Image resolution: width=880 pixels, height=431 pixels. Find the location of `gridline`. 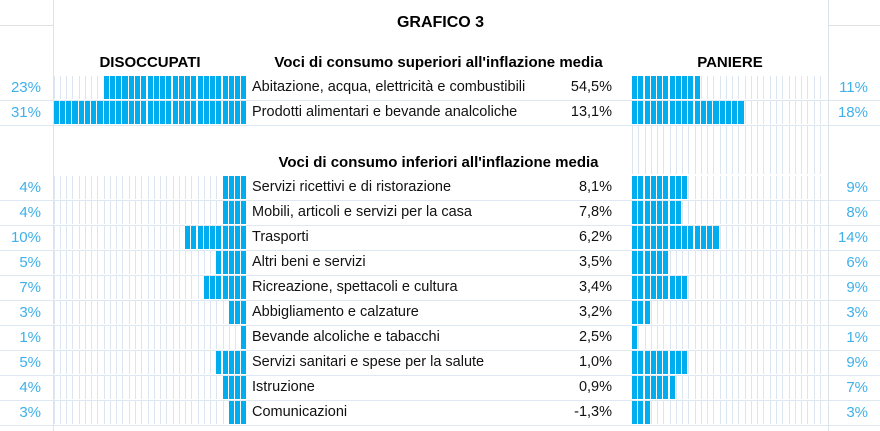

gridline is located at coordinates (828, 215).